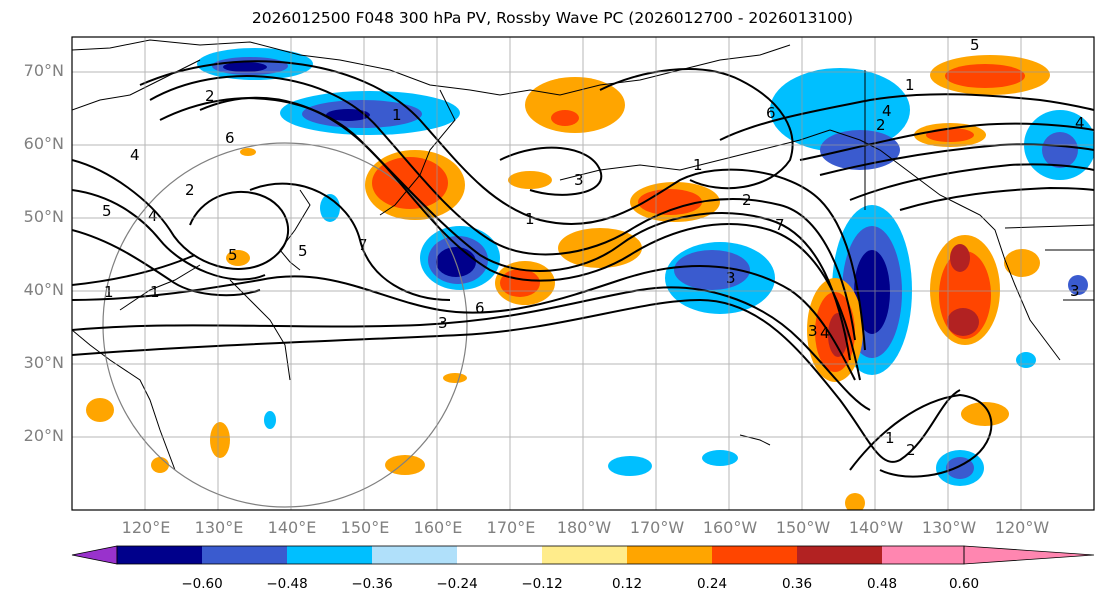  I want to click on lat-label: 30°N, so click(43, 362).